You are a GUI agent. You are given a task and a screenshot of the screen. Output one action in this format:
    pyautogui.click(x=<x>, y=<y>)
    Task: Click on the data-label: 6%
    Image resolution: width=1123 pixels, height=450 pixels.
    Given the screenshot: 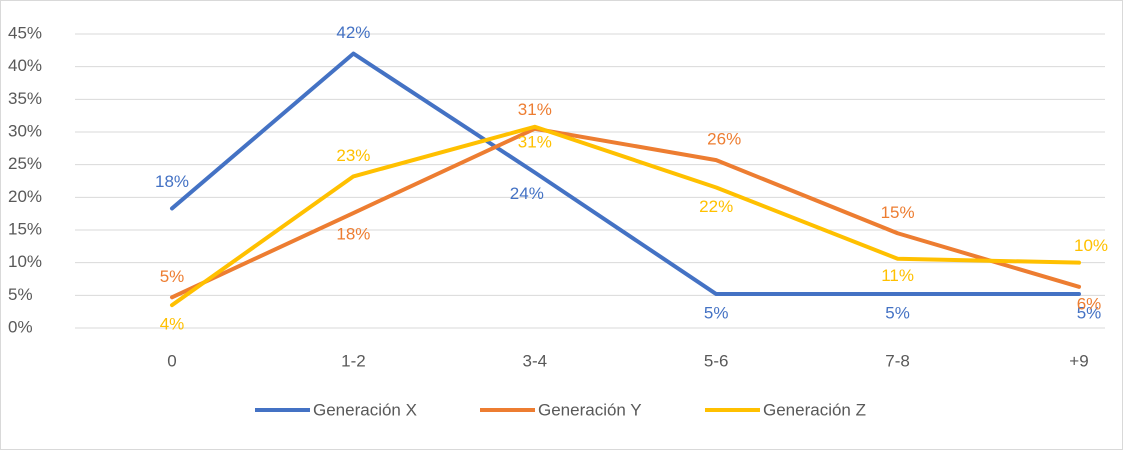 What is the action you would take?
    pyautogui.click(x=1089, y=303)
    